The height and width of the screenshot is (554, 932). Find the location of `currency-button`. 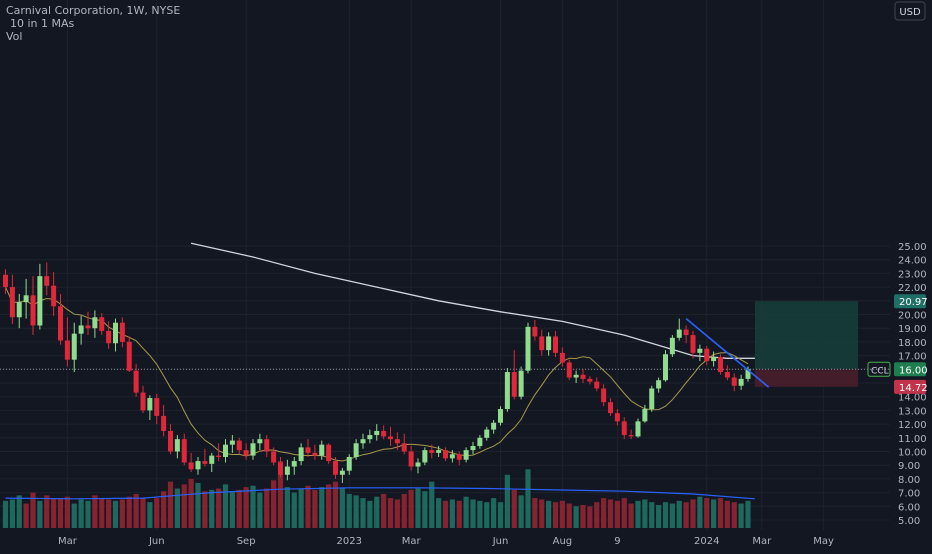

currency-button is located at coordinates (910, 11).